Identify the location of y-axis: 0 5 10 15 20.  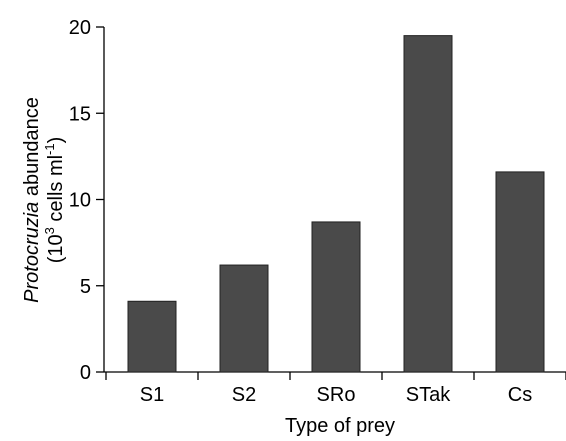
(87, 200).